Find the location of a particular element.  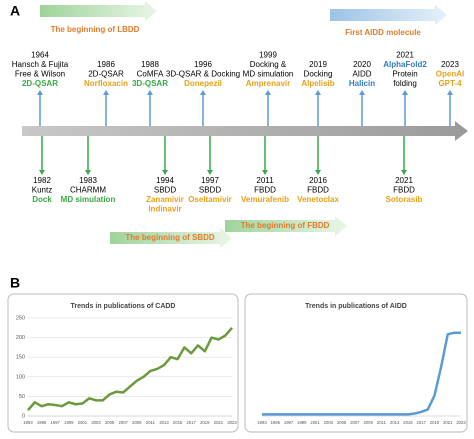

event-text: 1986 is located at coordinates (106, 64).